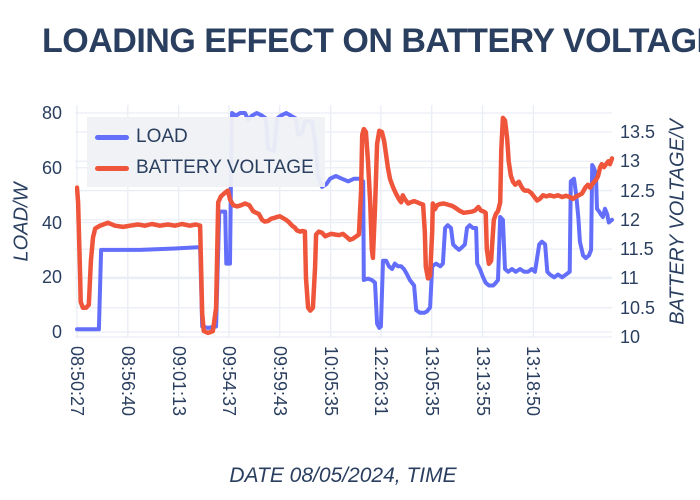 This screenshot has width=700, height=500. I want to click on left-axis-title: LOAD/W, so click(21, 222).